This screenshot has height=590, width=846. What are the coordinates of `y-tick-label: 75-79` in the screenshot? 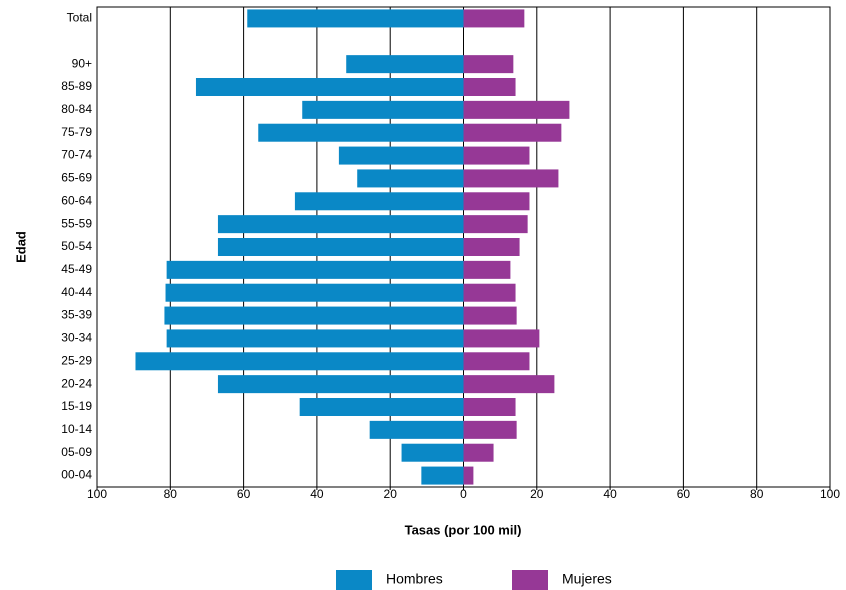 It's located at (76, 132).